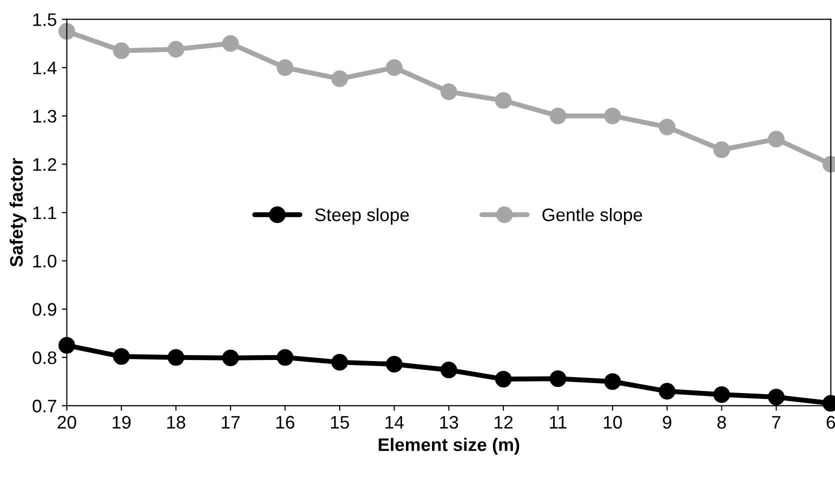 The width and height of the screenshot is (835, 483). Describe the element at coordinates (44, 309) in the screenshot. I see `y-tick-label: 0.9` at that location.